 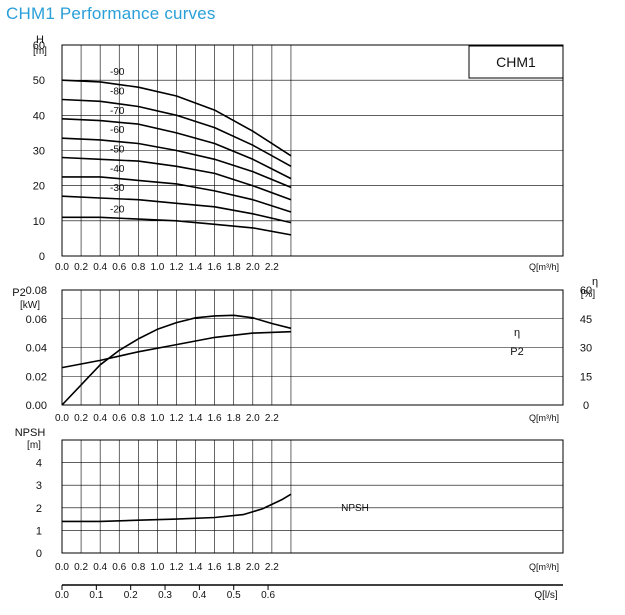 I want to click on head-curve-label: -40, so click(x=117, y=169).